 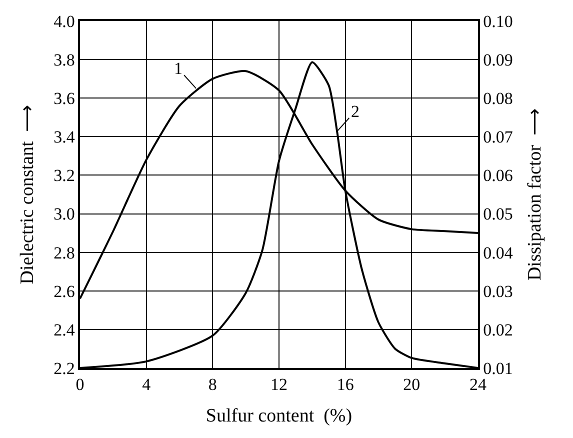 What do you see at coordinates (279, 415) in the screenshot?
I see `x-axis-title: Sulfur content (%)` at bounding box center [279, 415].